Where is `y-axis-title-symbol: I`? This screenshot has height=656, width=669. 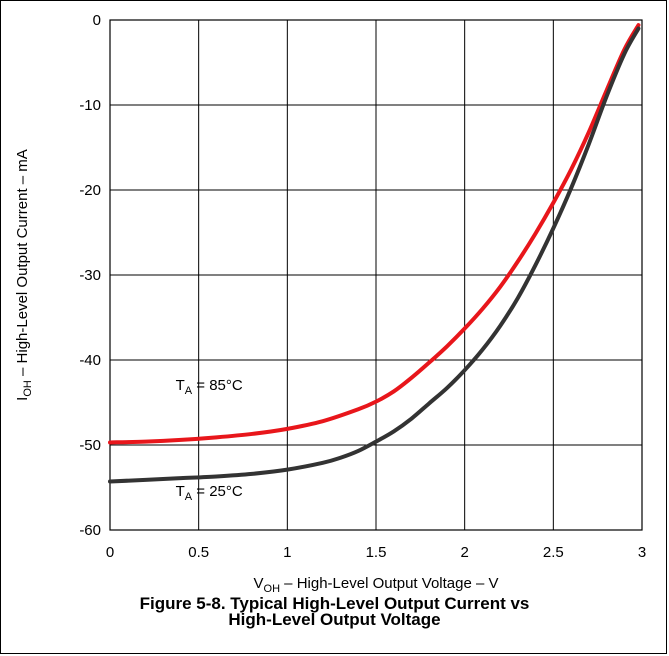 y-axis-title-symbol: I is located at coordinates (22, 399).